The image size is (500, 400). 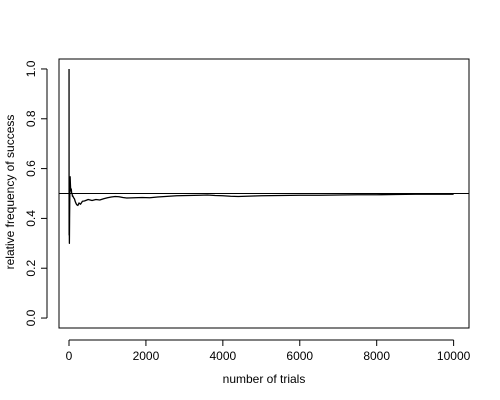 I want to click on x-tick-label: 2000, so click(x=146, y=356).